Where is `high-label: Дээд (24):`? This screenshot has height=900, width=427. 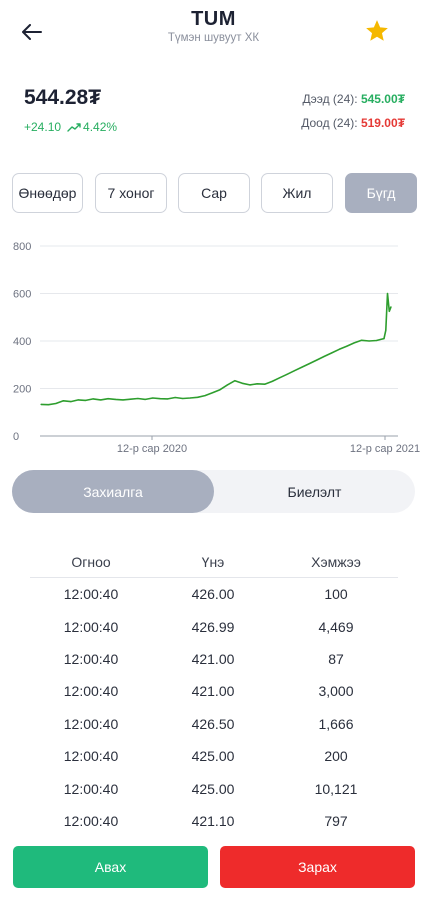
high-label: Дээд (24): is located at coordinates (330, 99).